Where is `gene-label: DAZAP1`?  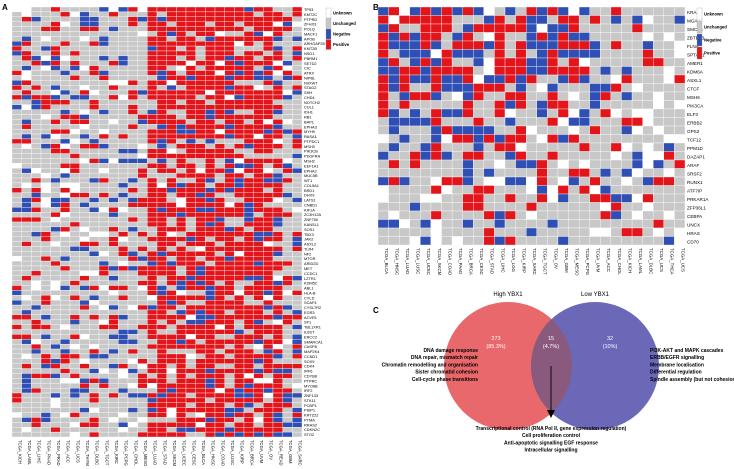 gene-label: DAZAP1 is located at coordinates (696, 156).